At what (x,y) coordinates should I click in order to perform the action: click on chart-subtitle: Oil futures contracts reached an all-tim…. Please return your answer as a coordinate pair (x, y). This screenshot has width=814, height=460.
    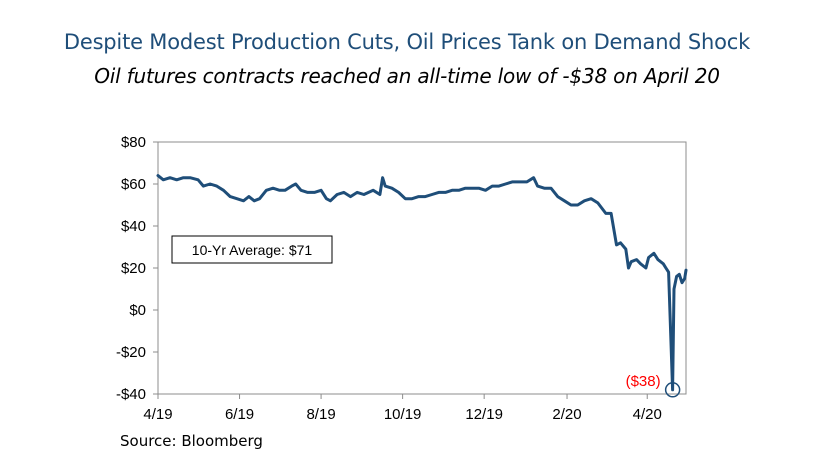
    Looking at the image, I should click on (407, 76).